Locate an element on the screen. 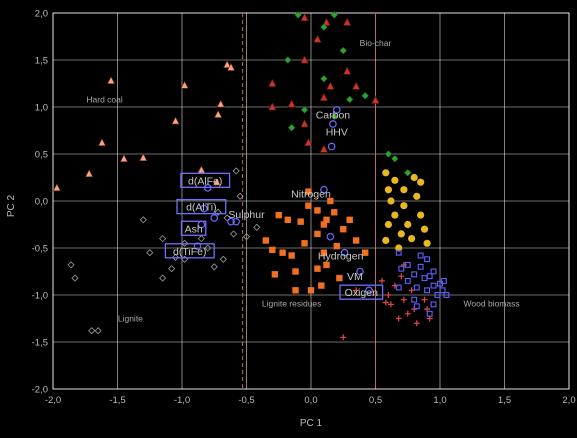 Image resolution: width=577 pixels, height=438 pixels. loading-label-d-alfe-box is located at coordinates (205, 180).